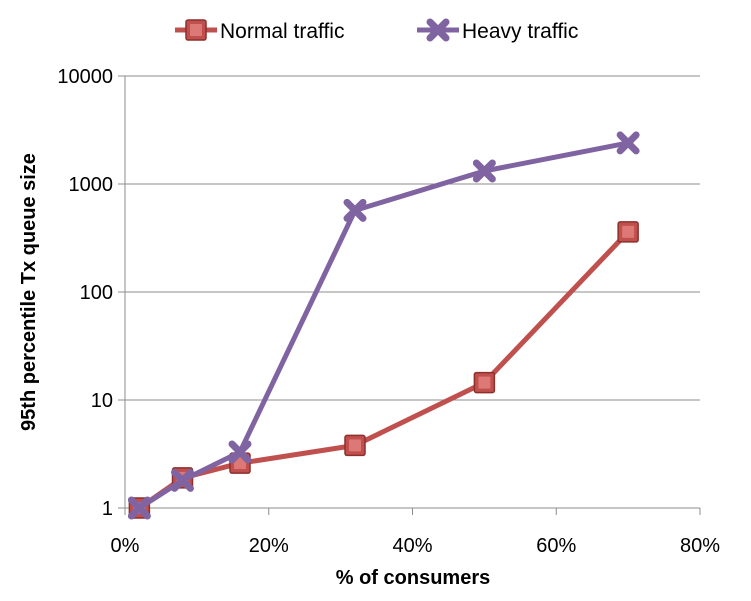 This screenshot has width=751, height=601. Describe the element at coordinates (91, 185) in the screenshot. I see `y-tick-label: 1000` at that location.